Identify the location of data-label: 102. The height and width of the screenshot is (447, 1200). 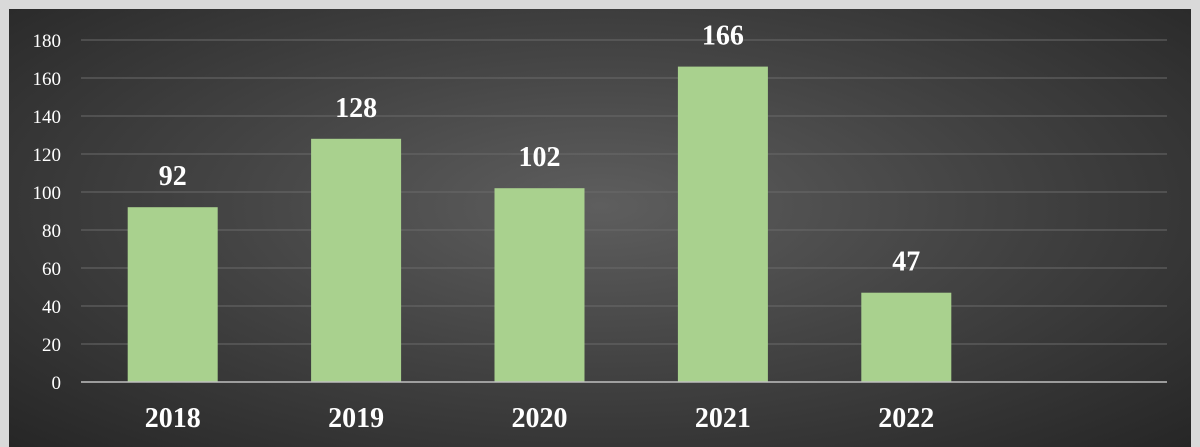
(540, 157).